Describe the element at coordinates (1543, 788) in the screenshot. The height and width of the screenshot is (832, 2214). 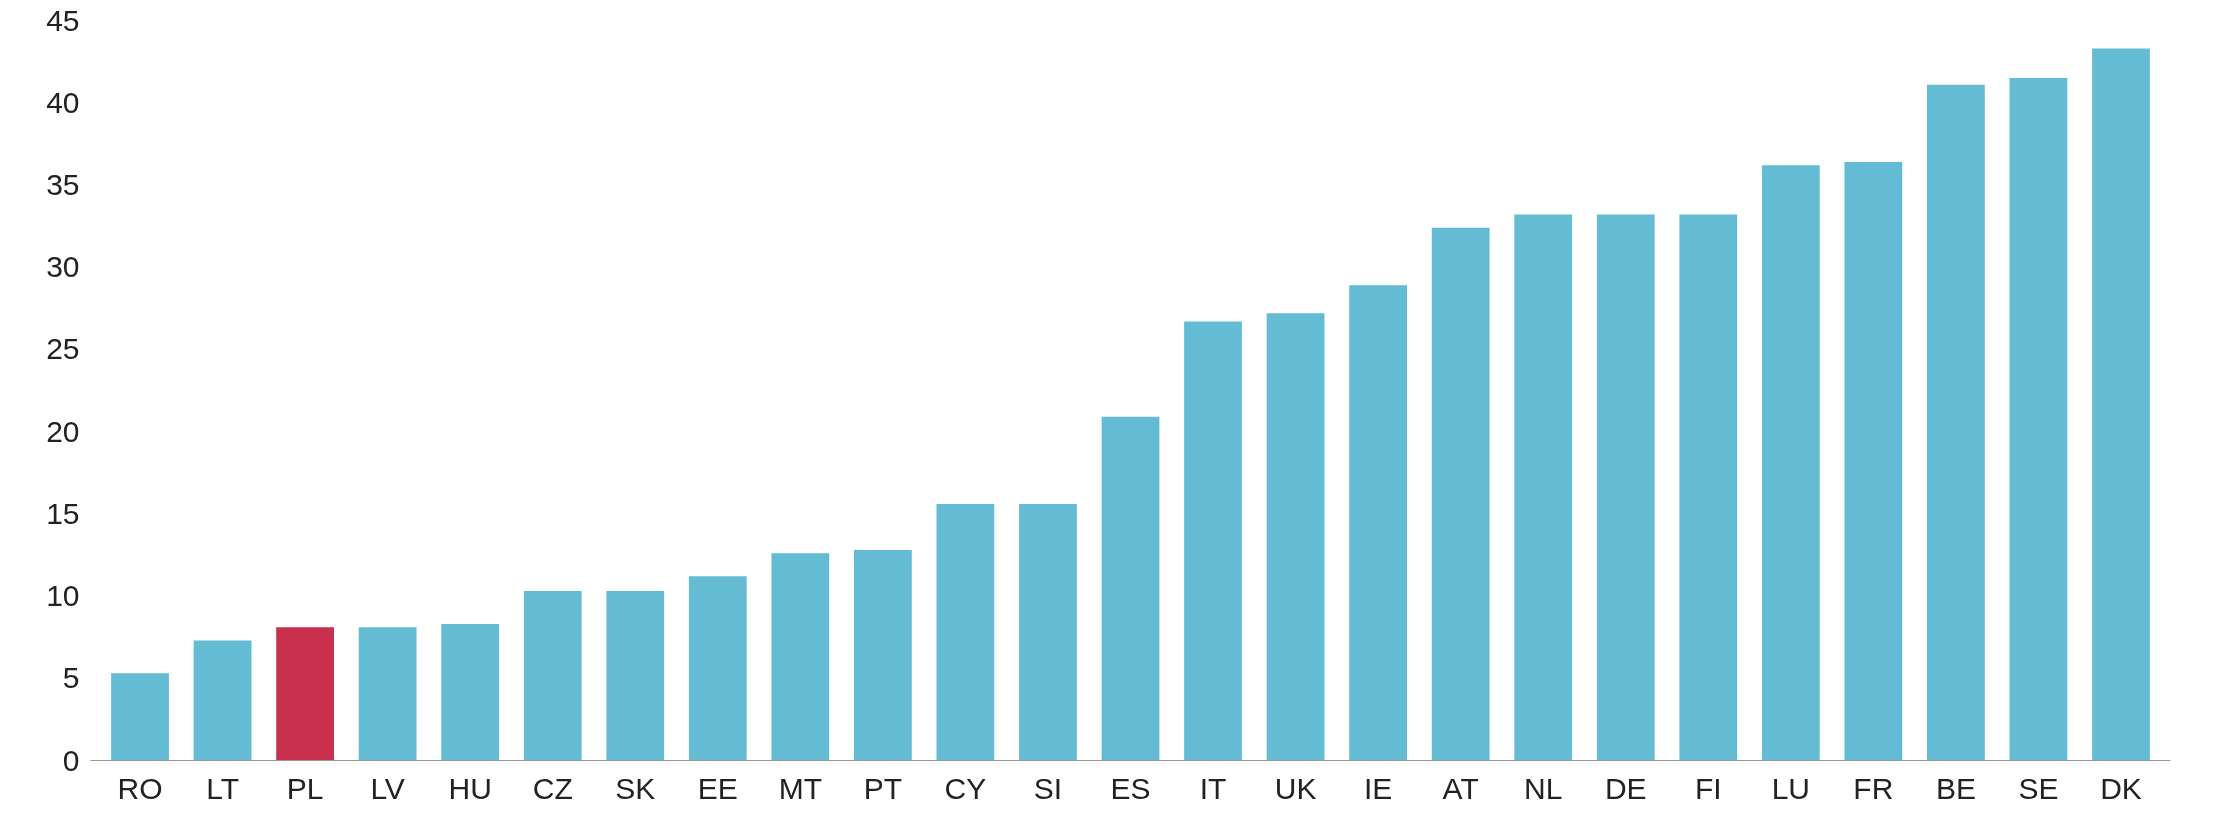
I see `x-tick-label: NL` at that location.